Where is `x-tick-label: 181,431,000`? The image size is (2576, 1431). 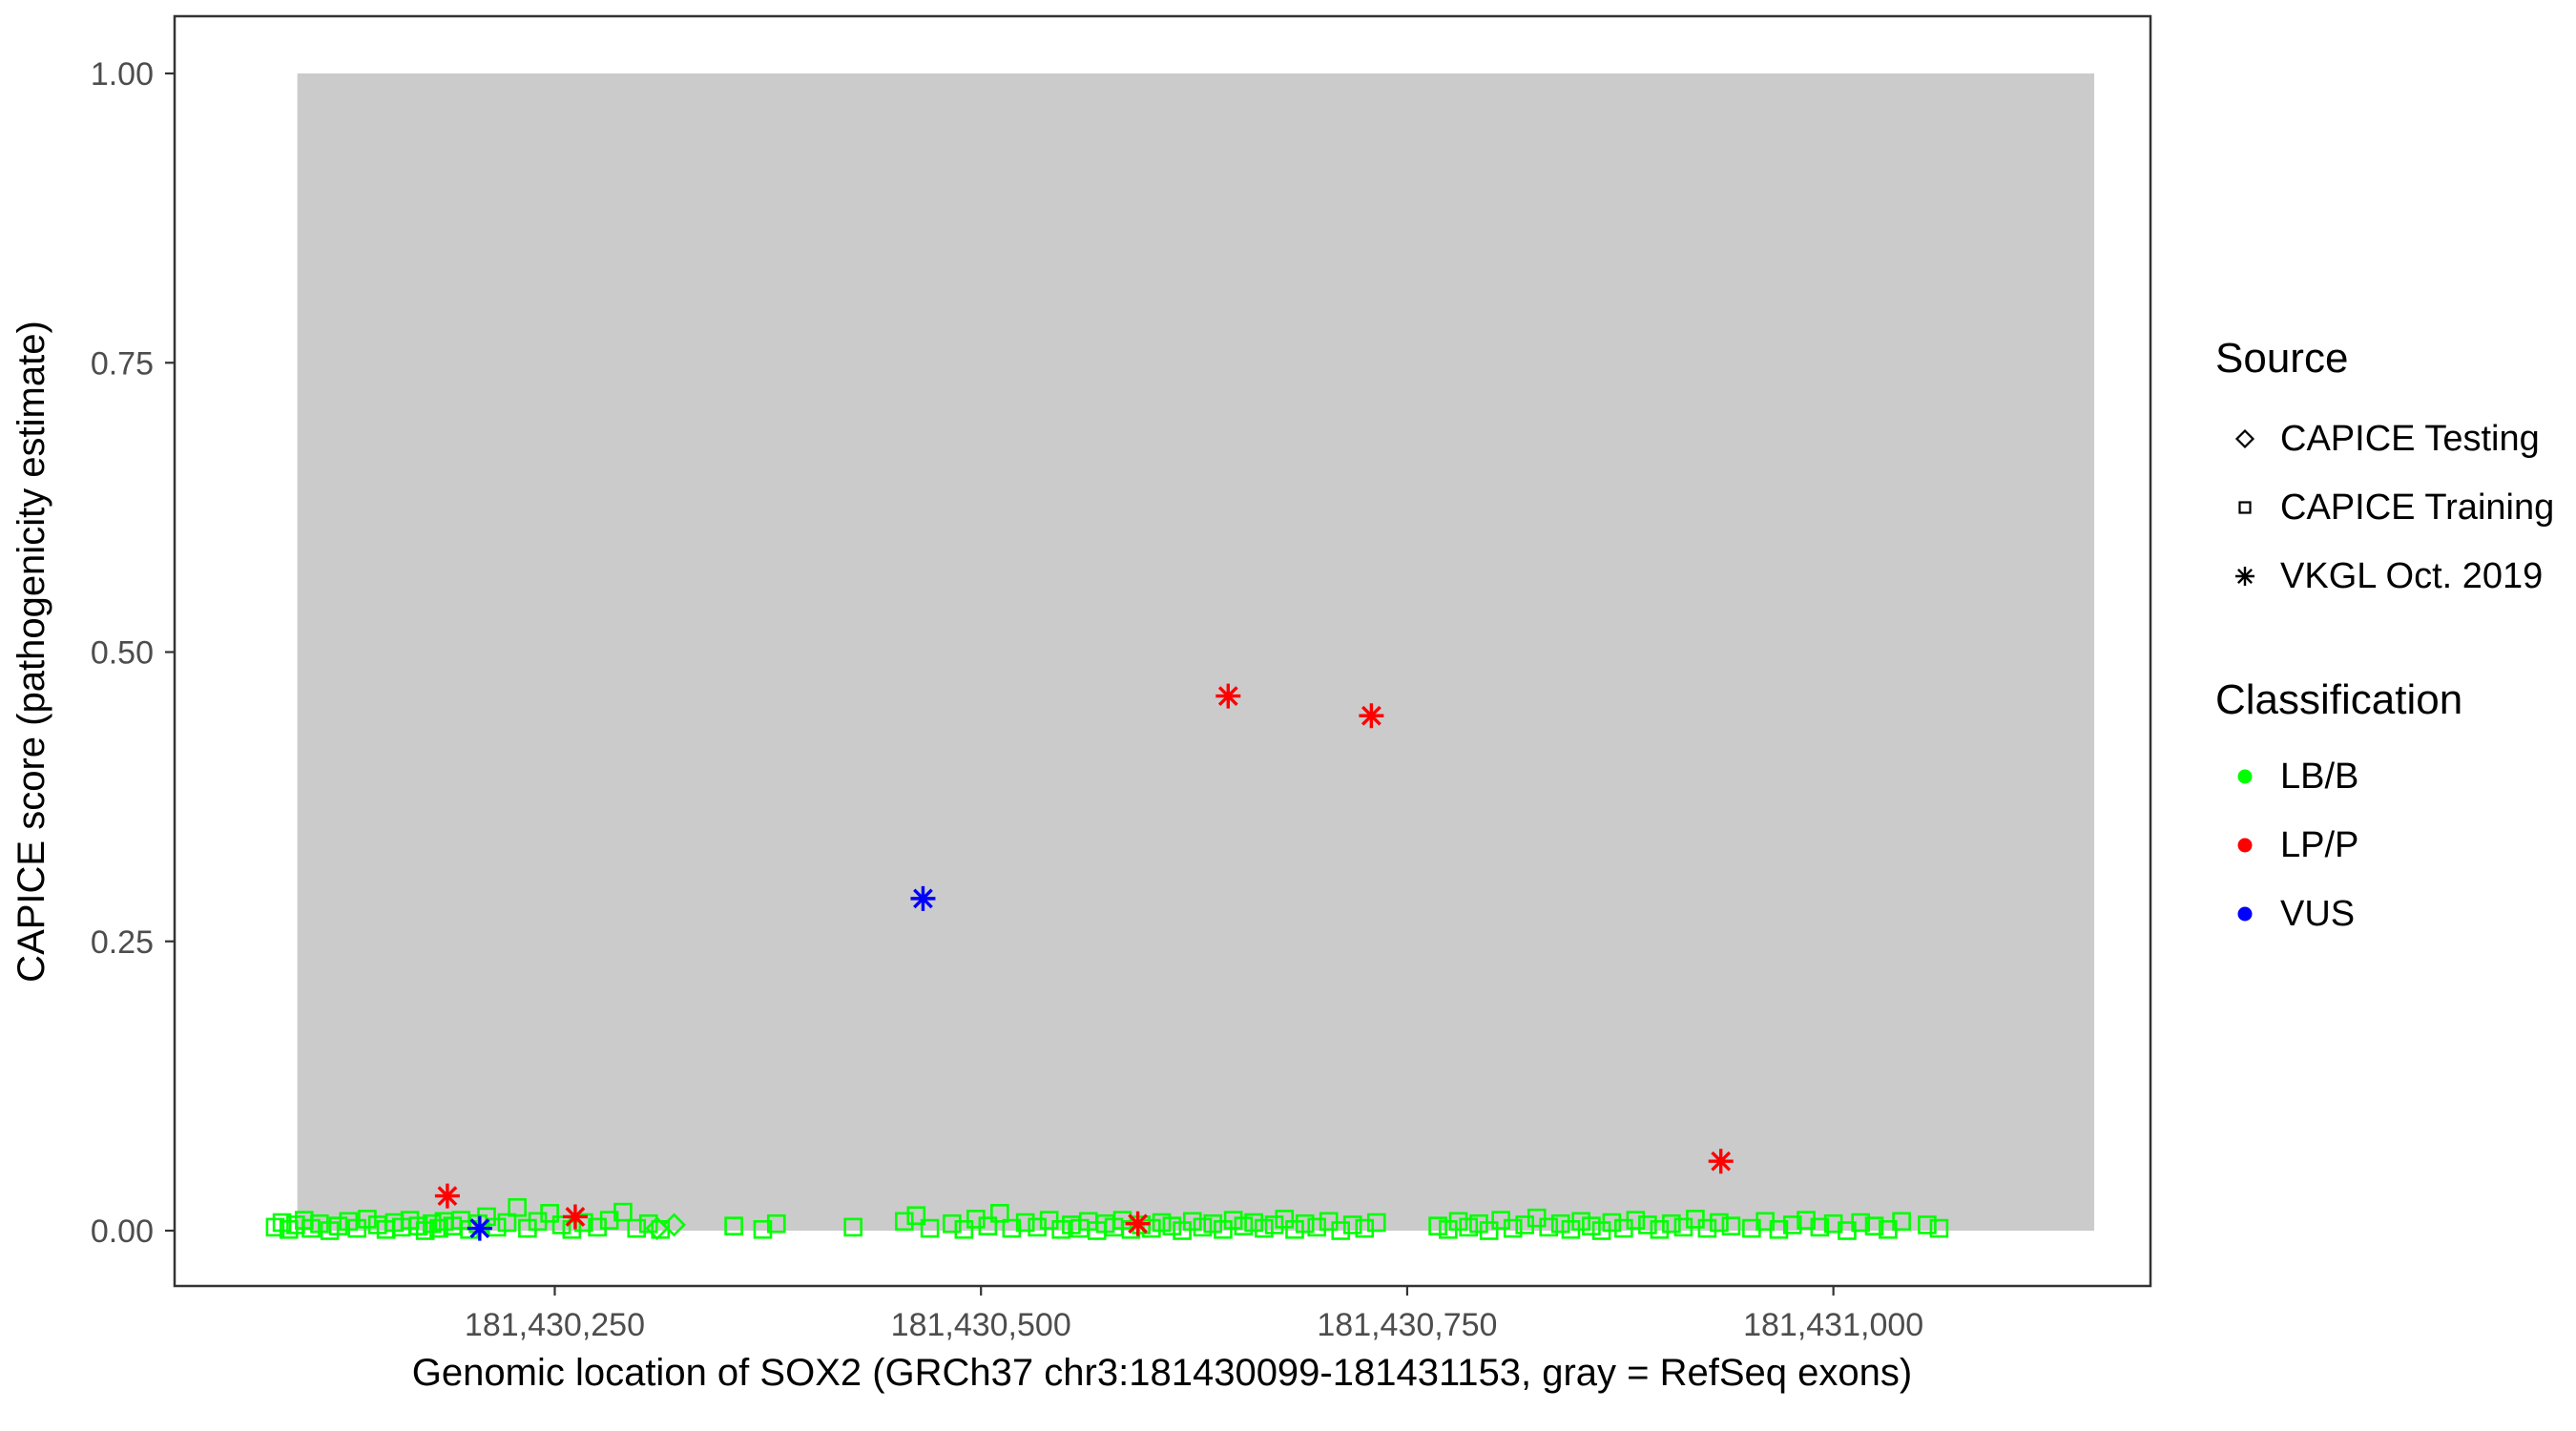 x-tick-label: 181,431,000 is located at coordinates (1833, 1325).